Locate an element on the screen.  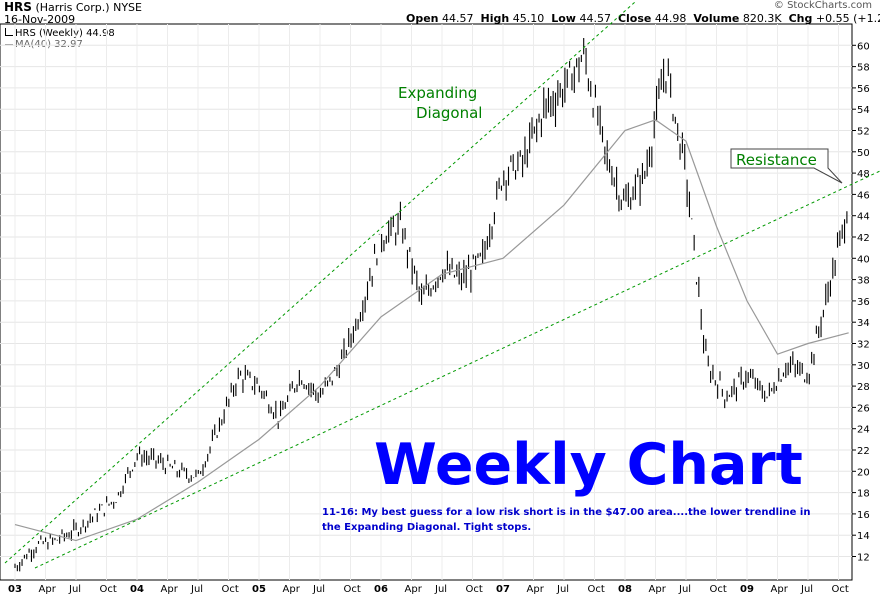
high-value: 45.10 is located at coordinates (528, 18).